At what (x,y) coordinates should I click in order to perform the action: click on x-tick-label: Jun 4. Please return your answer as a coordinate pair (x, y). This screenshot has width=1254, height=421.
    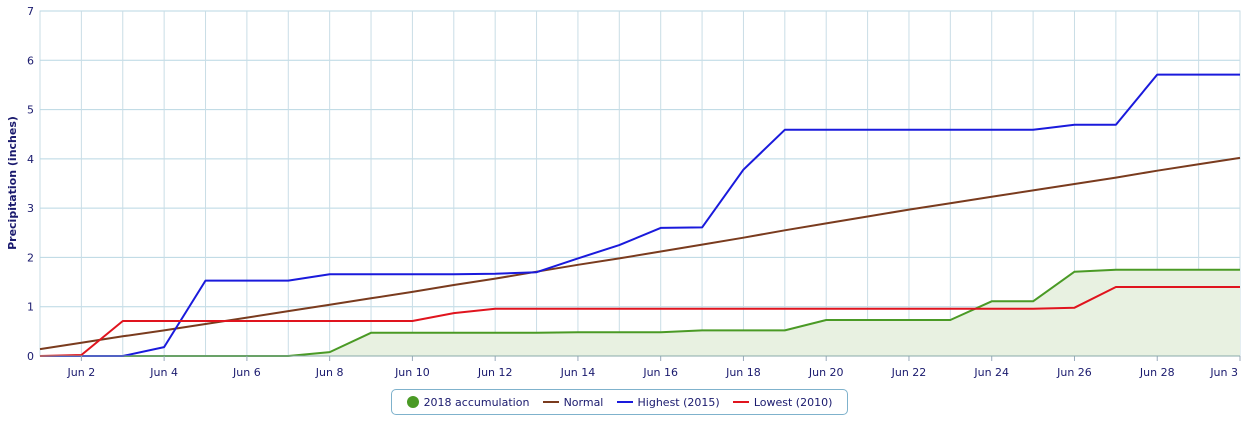
    Looking at the image, I should click on (163, 372).